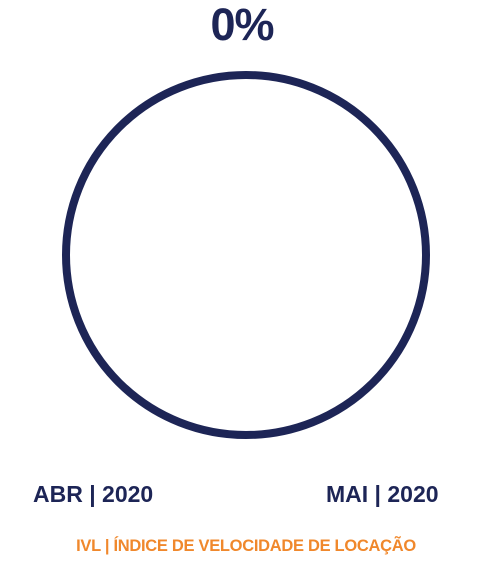 The height and width of the screenshot is (562, 492). What do you see at coordinates (242, 25) in the screenshot?
I see `value-percentage-label: 0%` at bounding box center [242, 25].